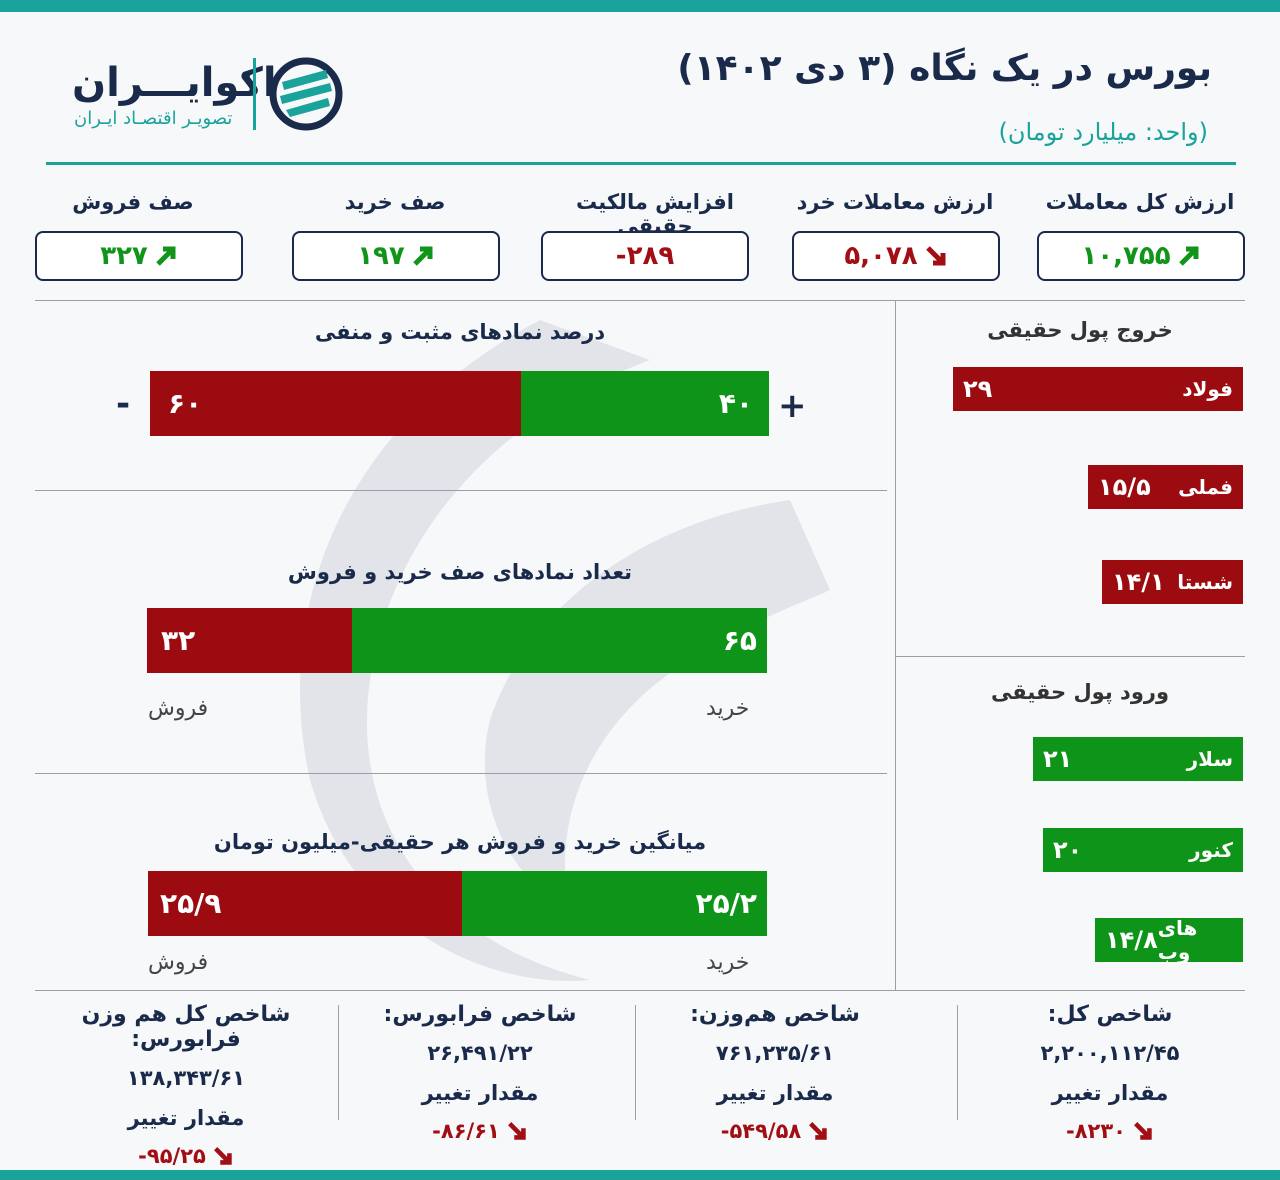 This screenshot has height=1180, width=1280. I want to click on index-change-value: -۸۶/۶۱, so click(466, 1131).